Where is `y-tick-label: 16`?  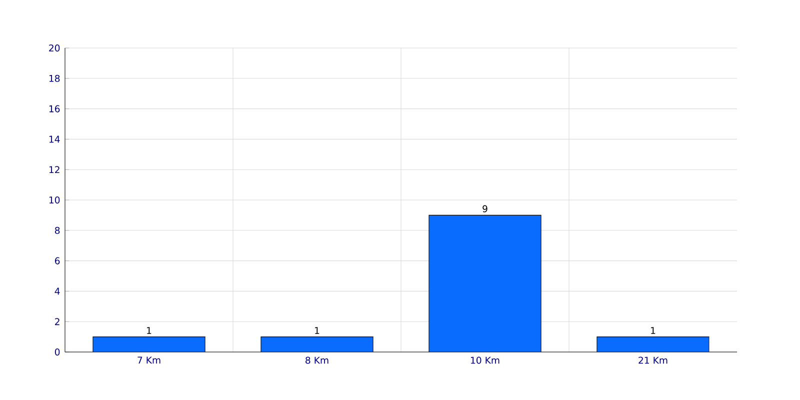 y-tick-label: 16 is located at coordinates (54, 108).